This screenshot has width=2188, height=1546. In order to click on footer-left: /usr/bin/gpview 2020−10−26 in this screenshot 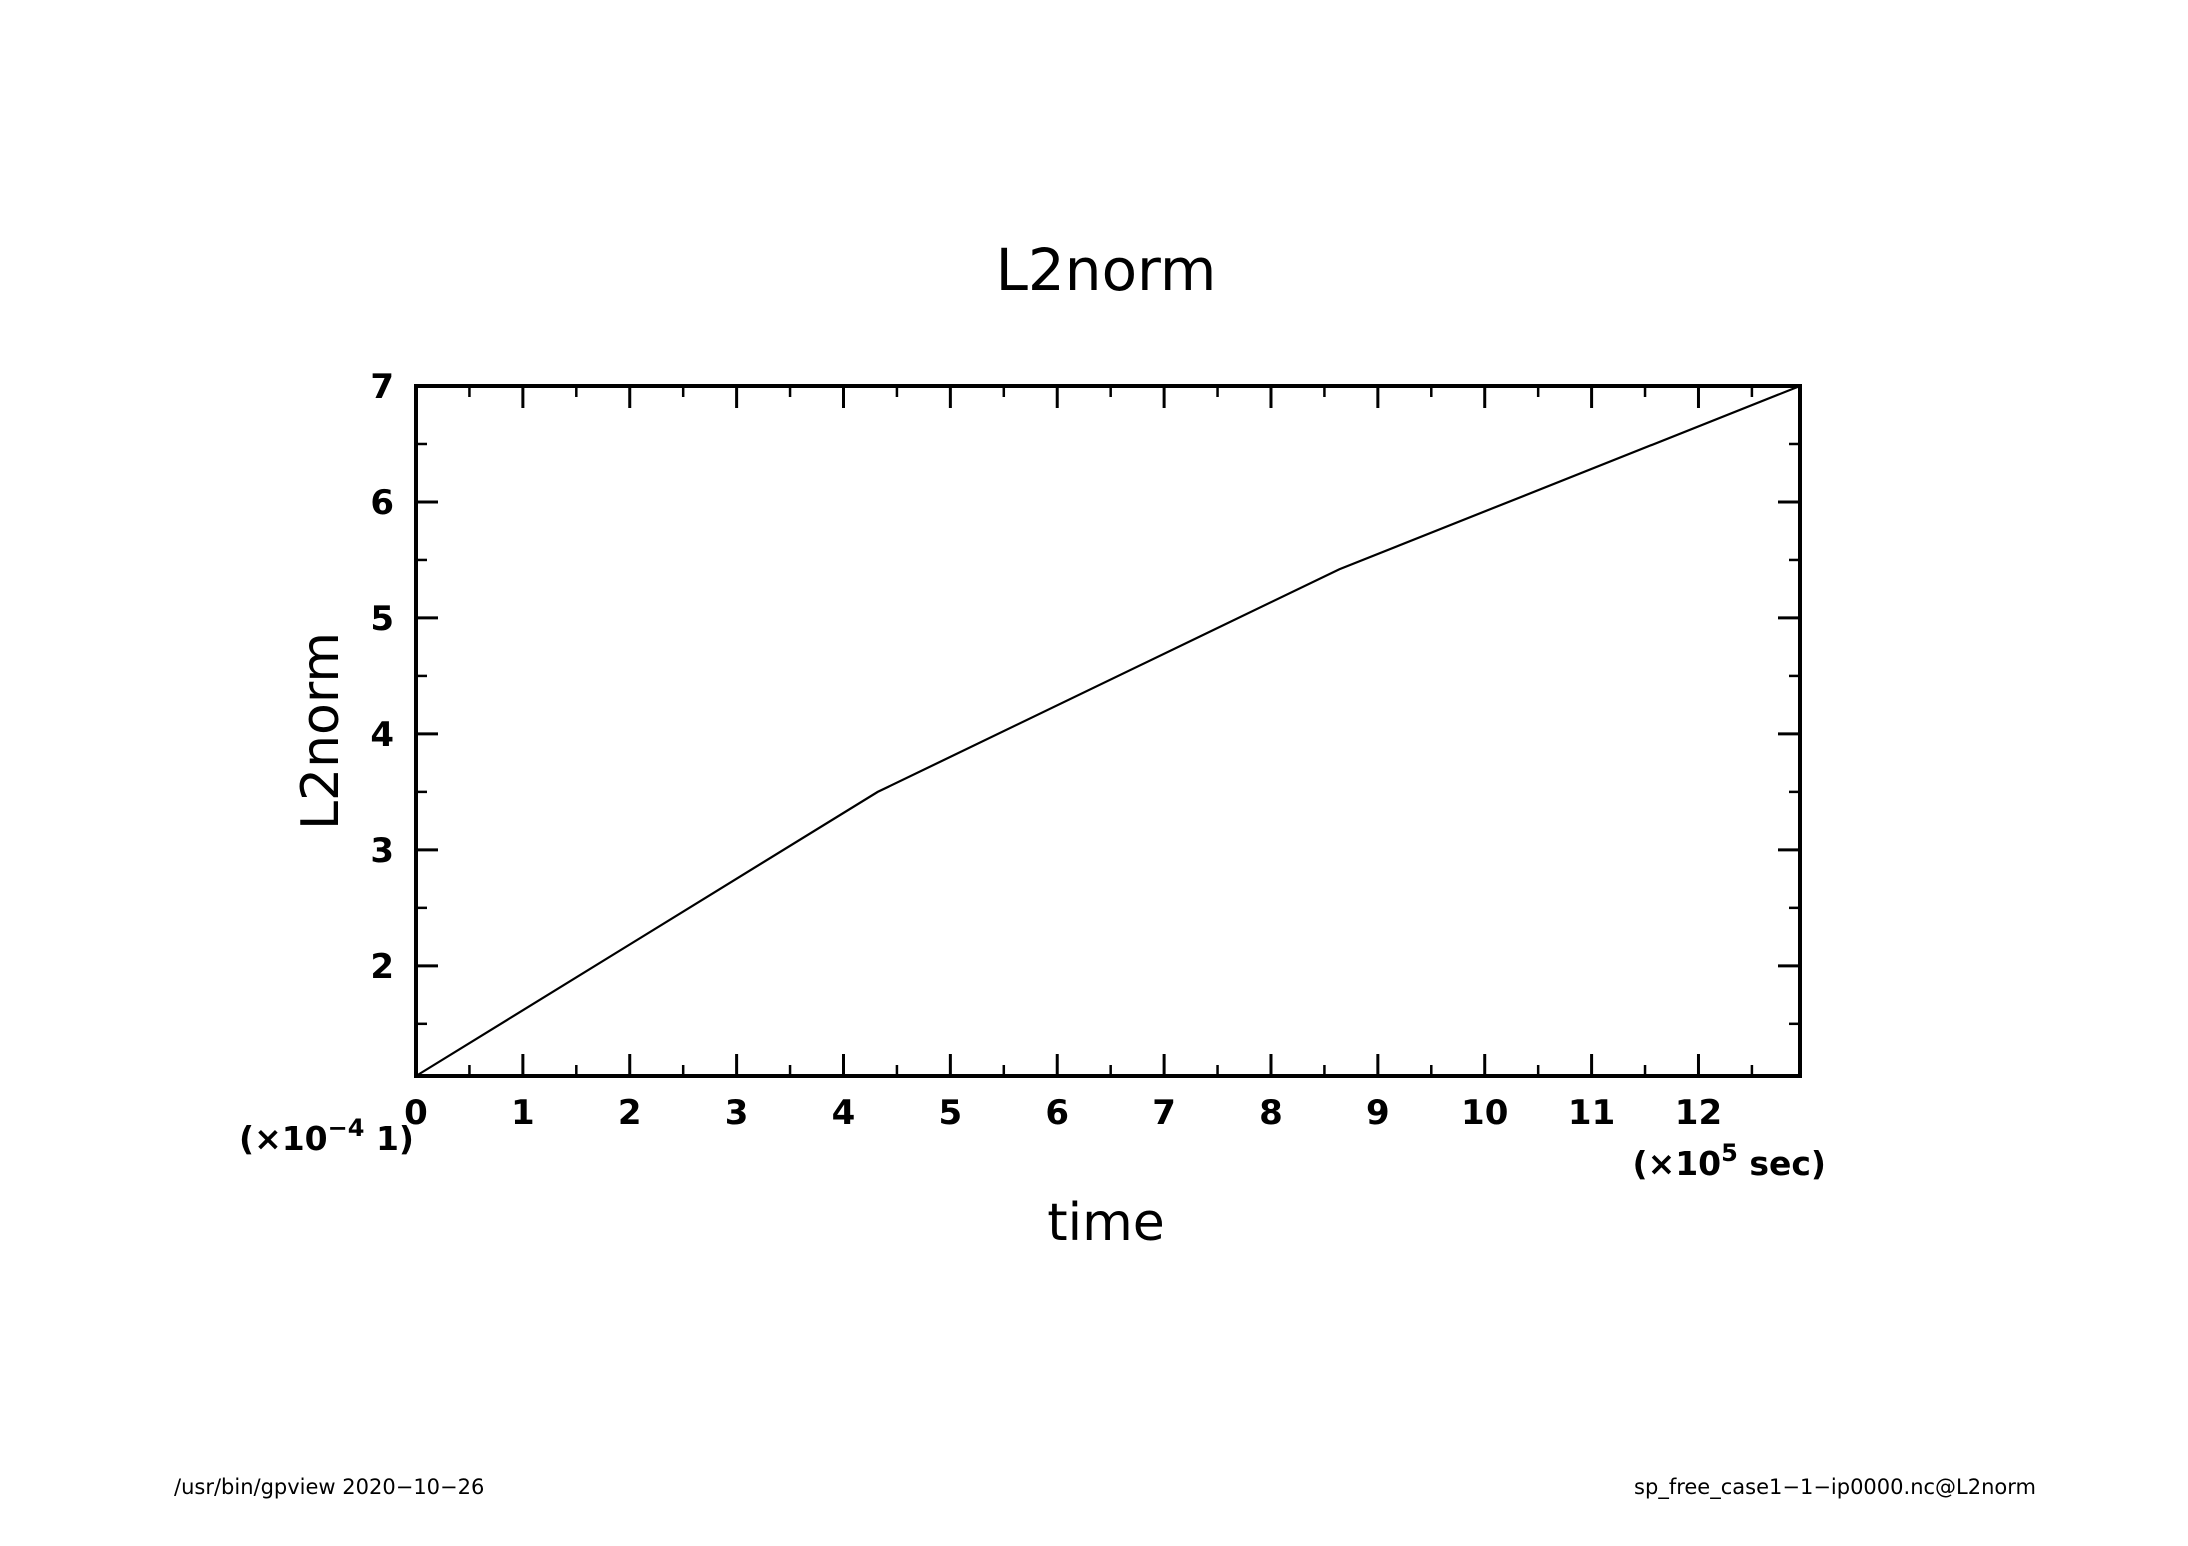, I will do `click(329, 1487)`.